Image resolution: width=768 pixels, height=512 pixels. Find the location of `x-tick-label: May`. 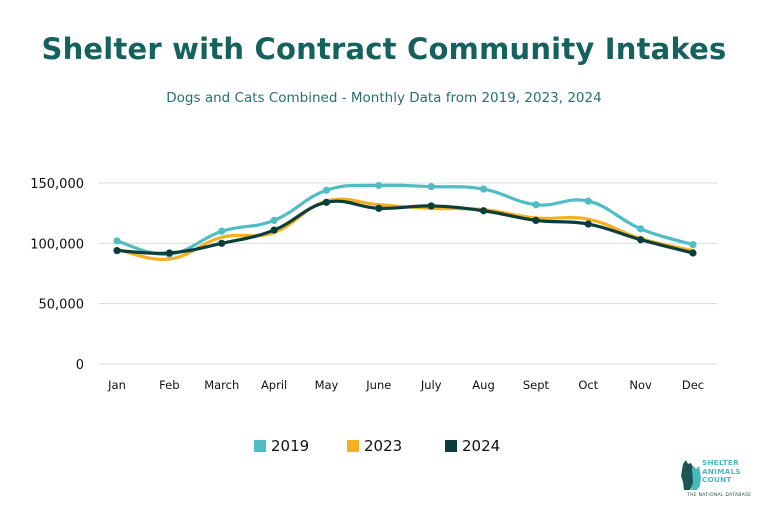

x-tick-label: May is located at coordinates (327, 385).